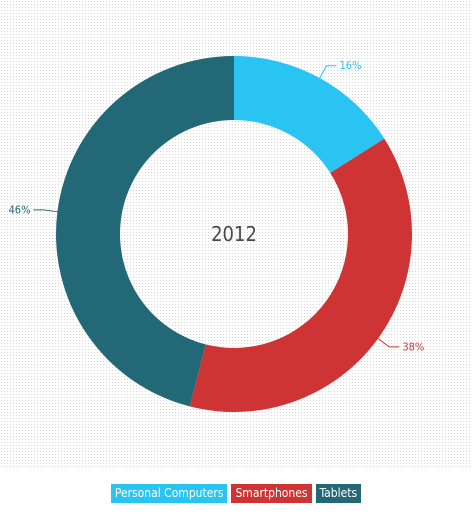  Describe the element at coordinates (350, 65) in the screenshot. I see `data-label-personal-computers: 16%` at that location.